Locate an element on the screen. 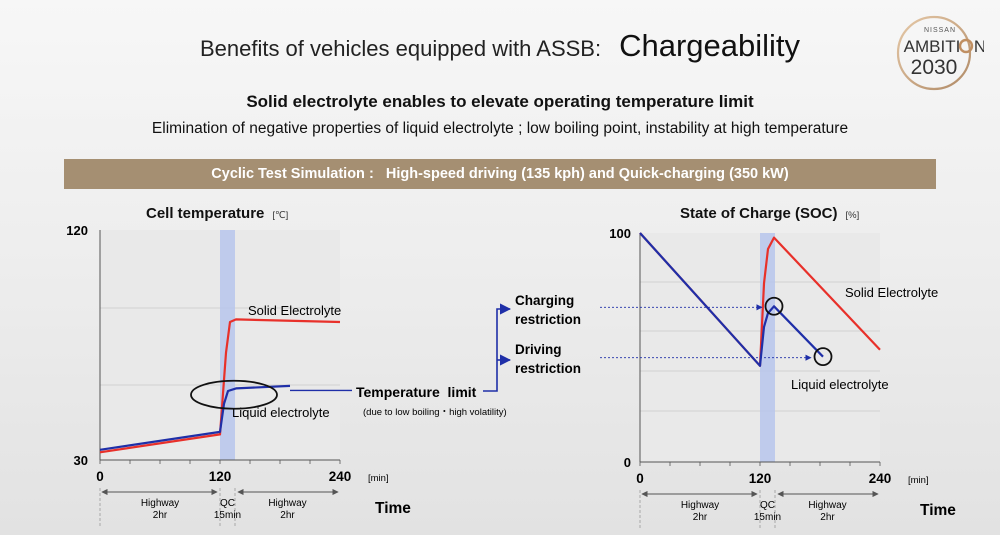  chart2-x-tick-label: 240 is located at coordinates (880, 478).